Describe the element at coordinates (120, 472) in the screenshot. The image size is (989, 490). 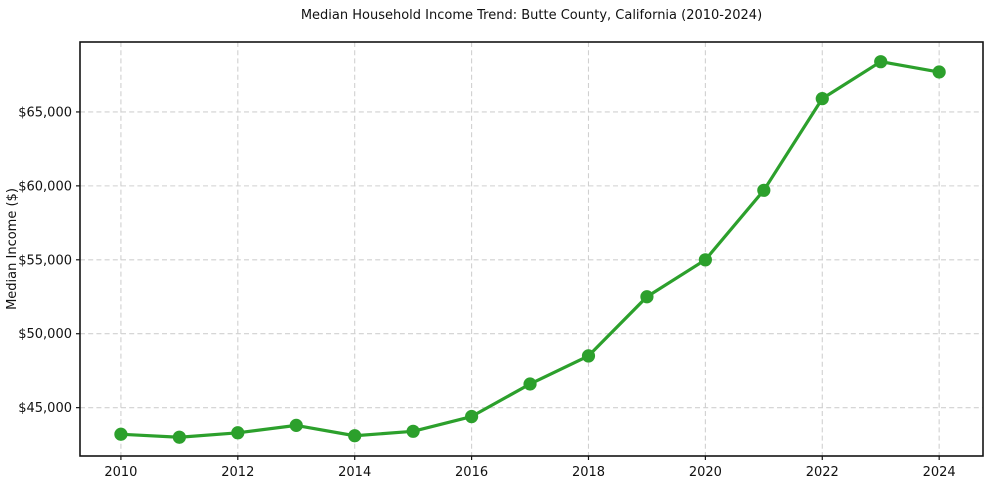
I see `x-tick-label: 2010` at that location.